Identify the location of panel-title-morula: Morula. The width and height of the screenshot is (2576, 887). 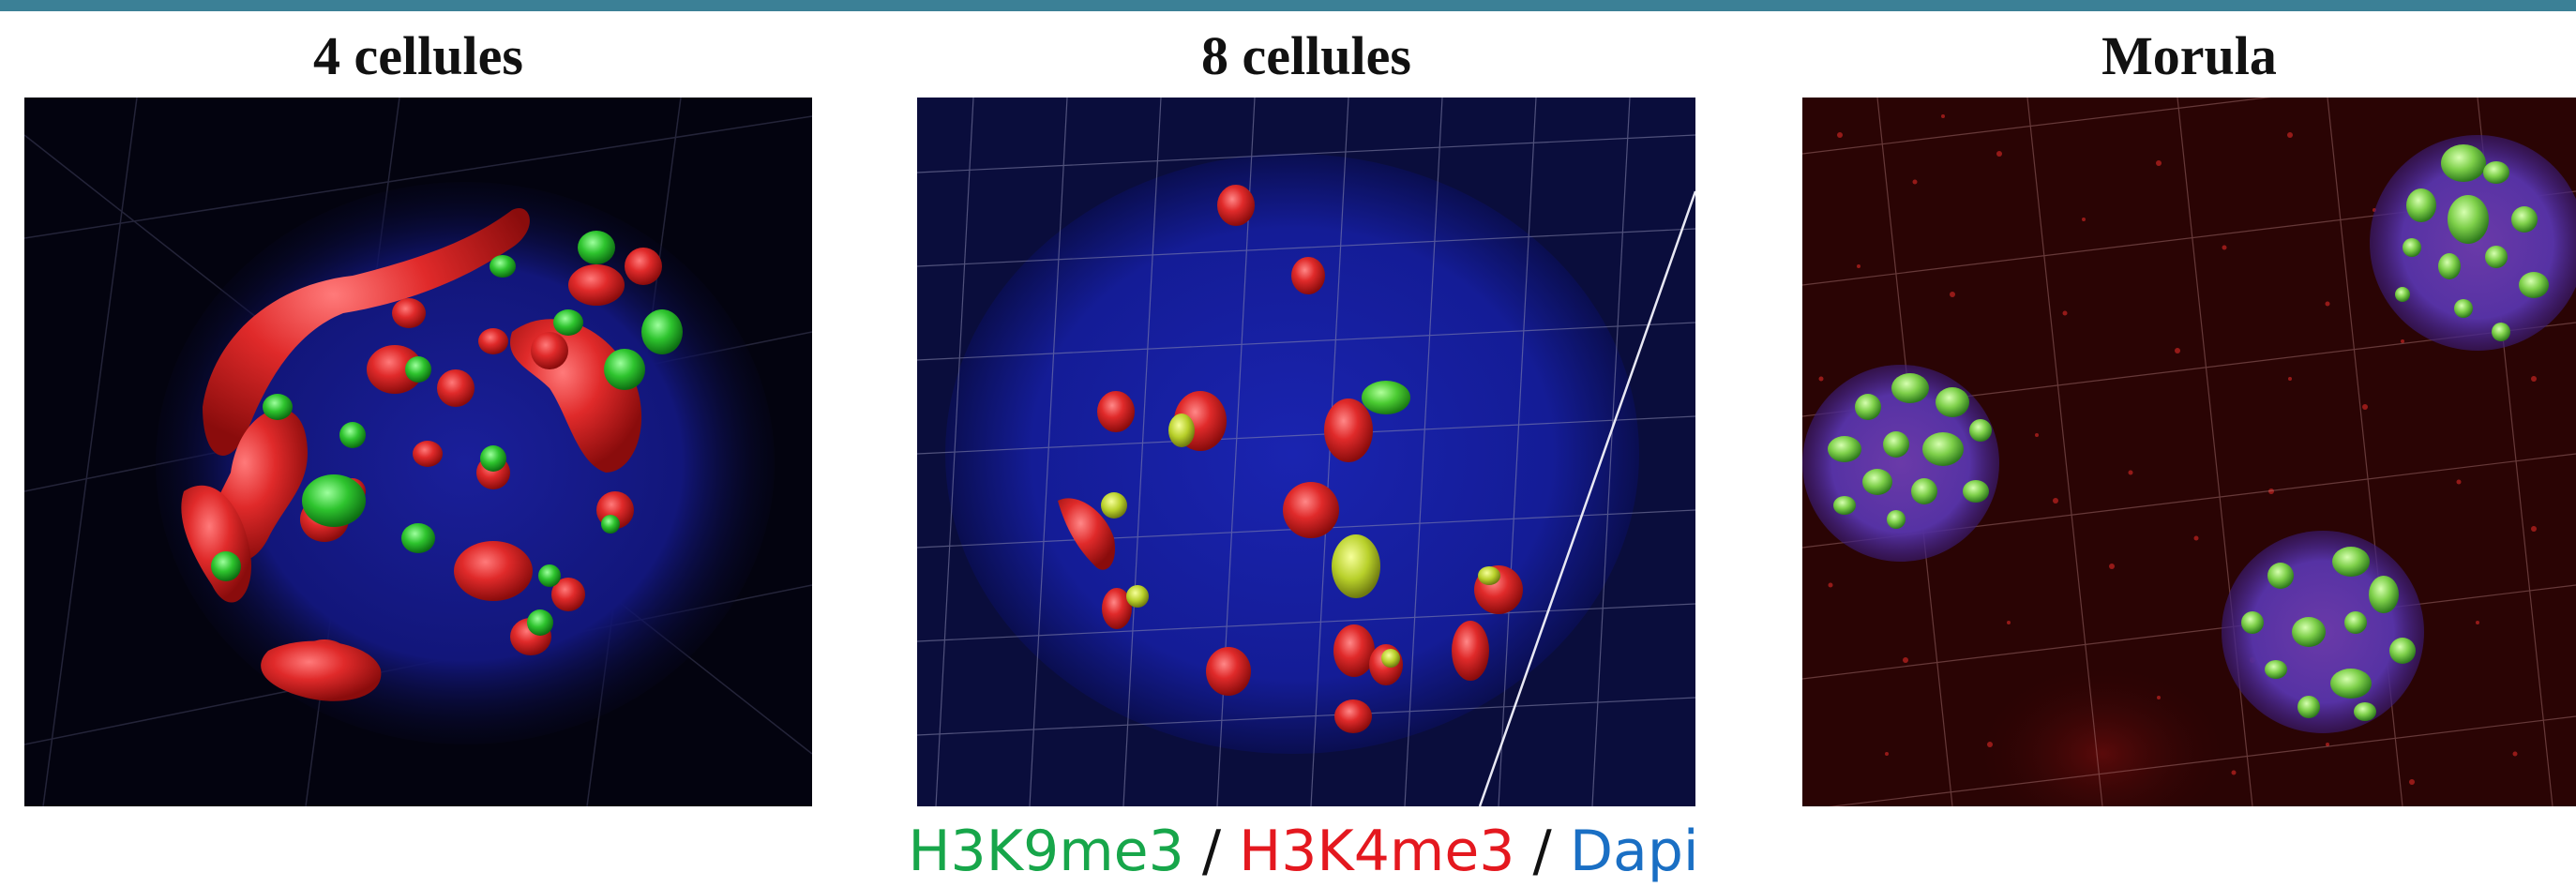
(2189, 55).